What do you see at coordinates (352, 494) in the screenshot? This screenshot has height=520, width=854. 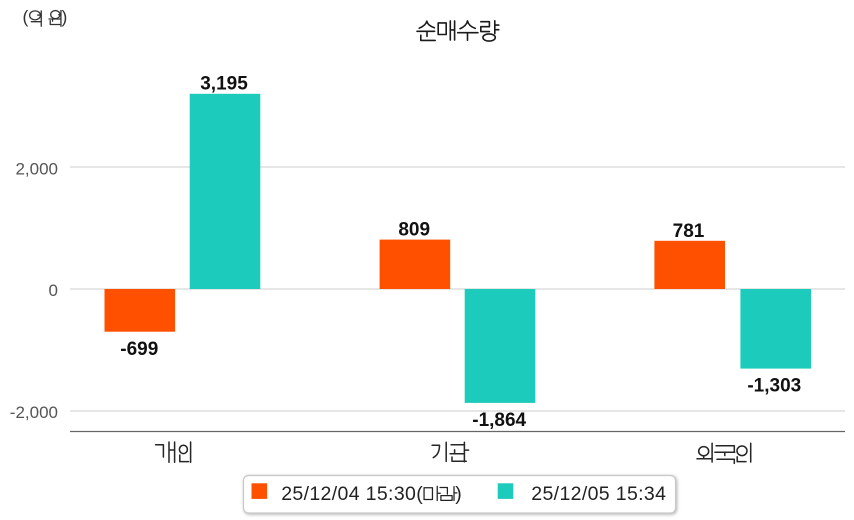 I see `svg-text: 25/12/04 15:30(` at bounding box center [352, 494].